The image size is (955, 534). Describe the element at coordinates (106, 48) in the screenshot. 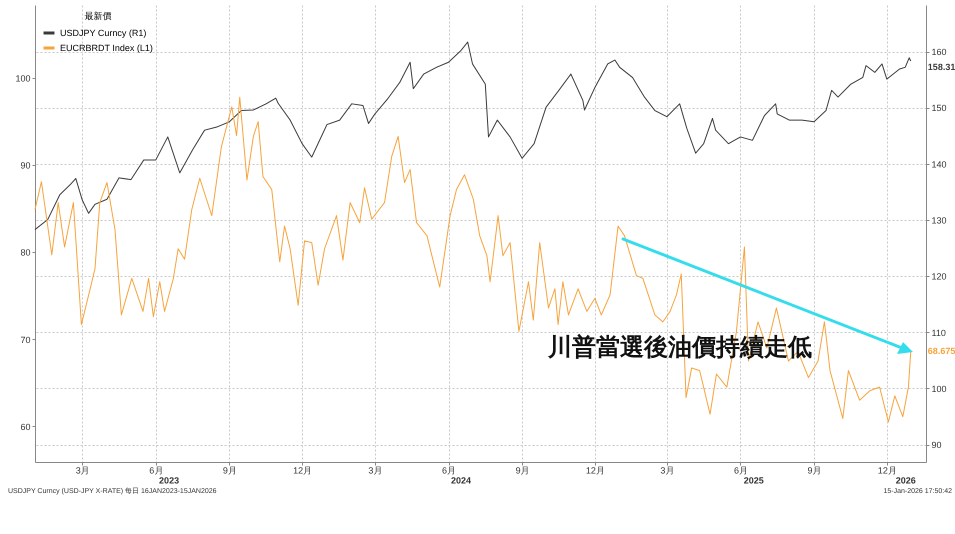

I see `legend-label: EUCRBRDT Index (L1)` at that location.